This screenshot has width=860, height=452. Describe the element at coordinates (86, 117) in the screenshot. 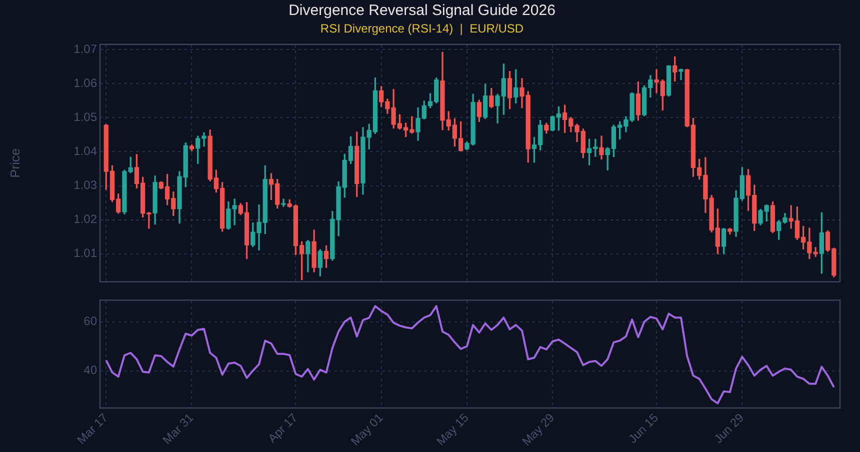

I see `y-tick-label: 1.05` at that location.